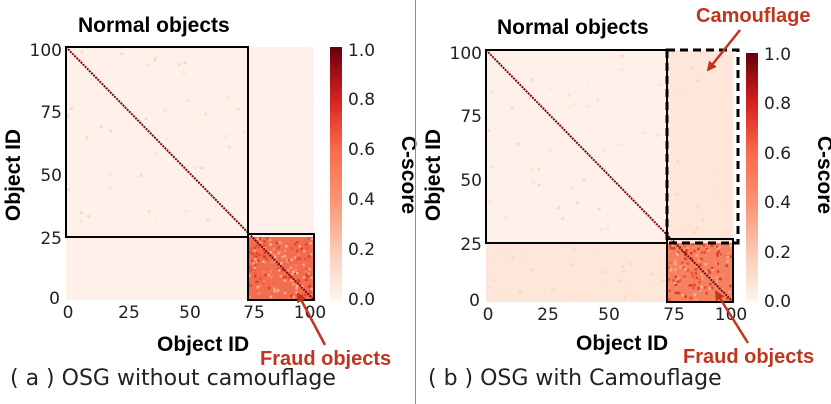  What do you see at coordinates (471, 117) in the screenshot?
I see `y-tick-label: 75` at bounding box center [471, 117].